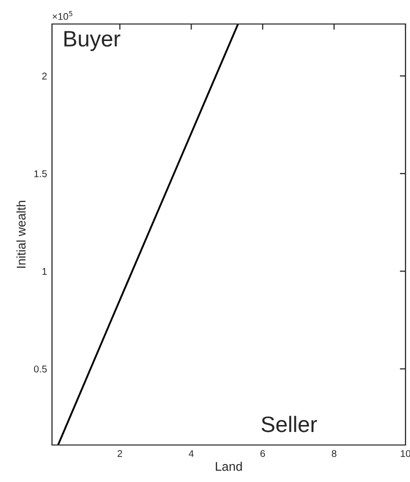  I want to click on y-tick-label: 2, so click(44, 76).